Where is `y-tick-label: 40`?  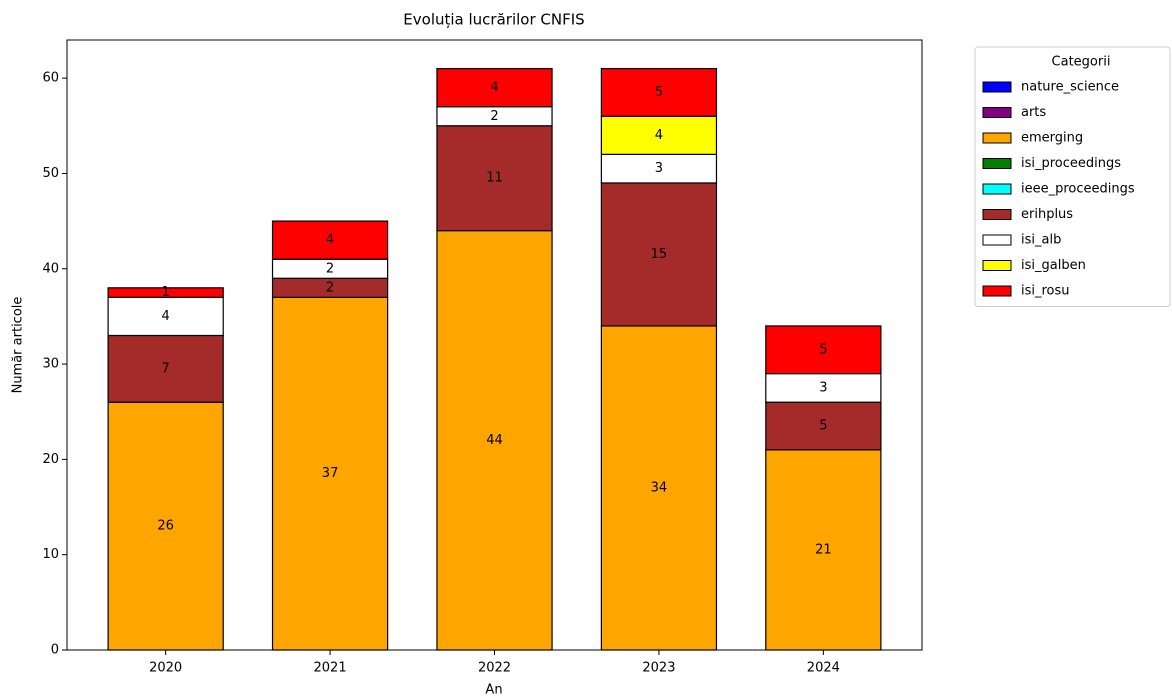
y-tick-label: 40 is located at coordinates (50, 268).